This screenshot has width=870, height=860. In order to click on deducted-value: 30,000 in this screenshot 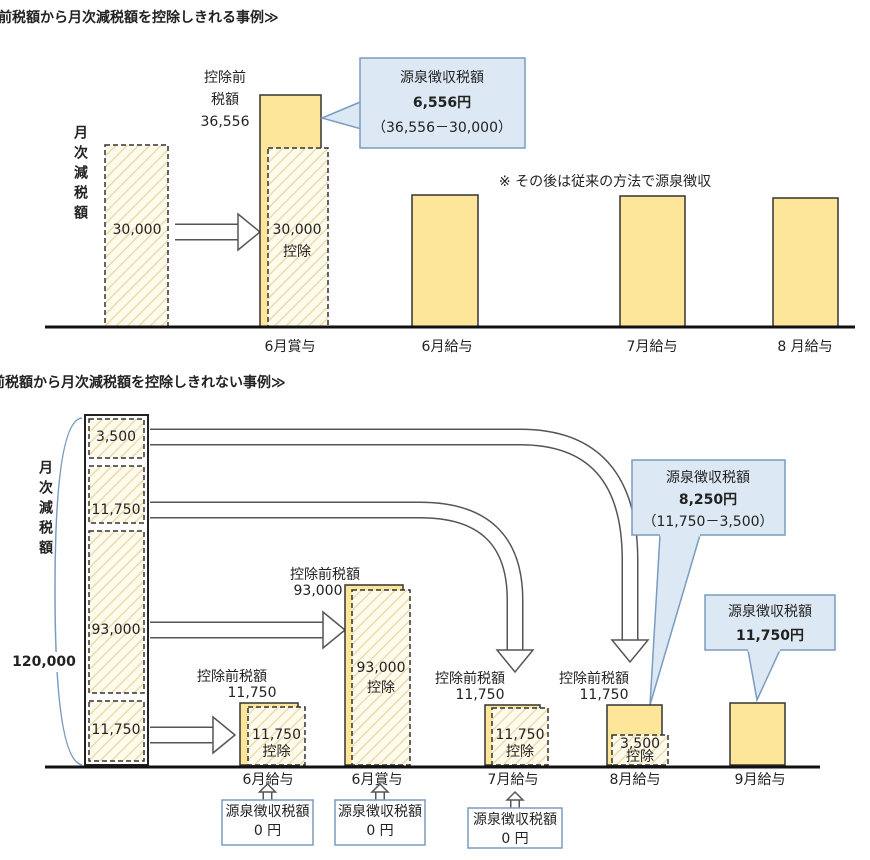, I will do `click(297, 230)`.